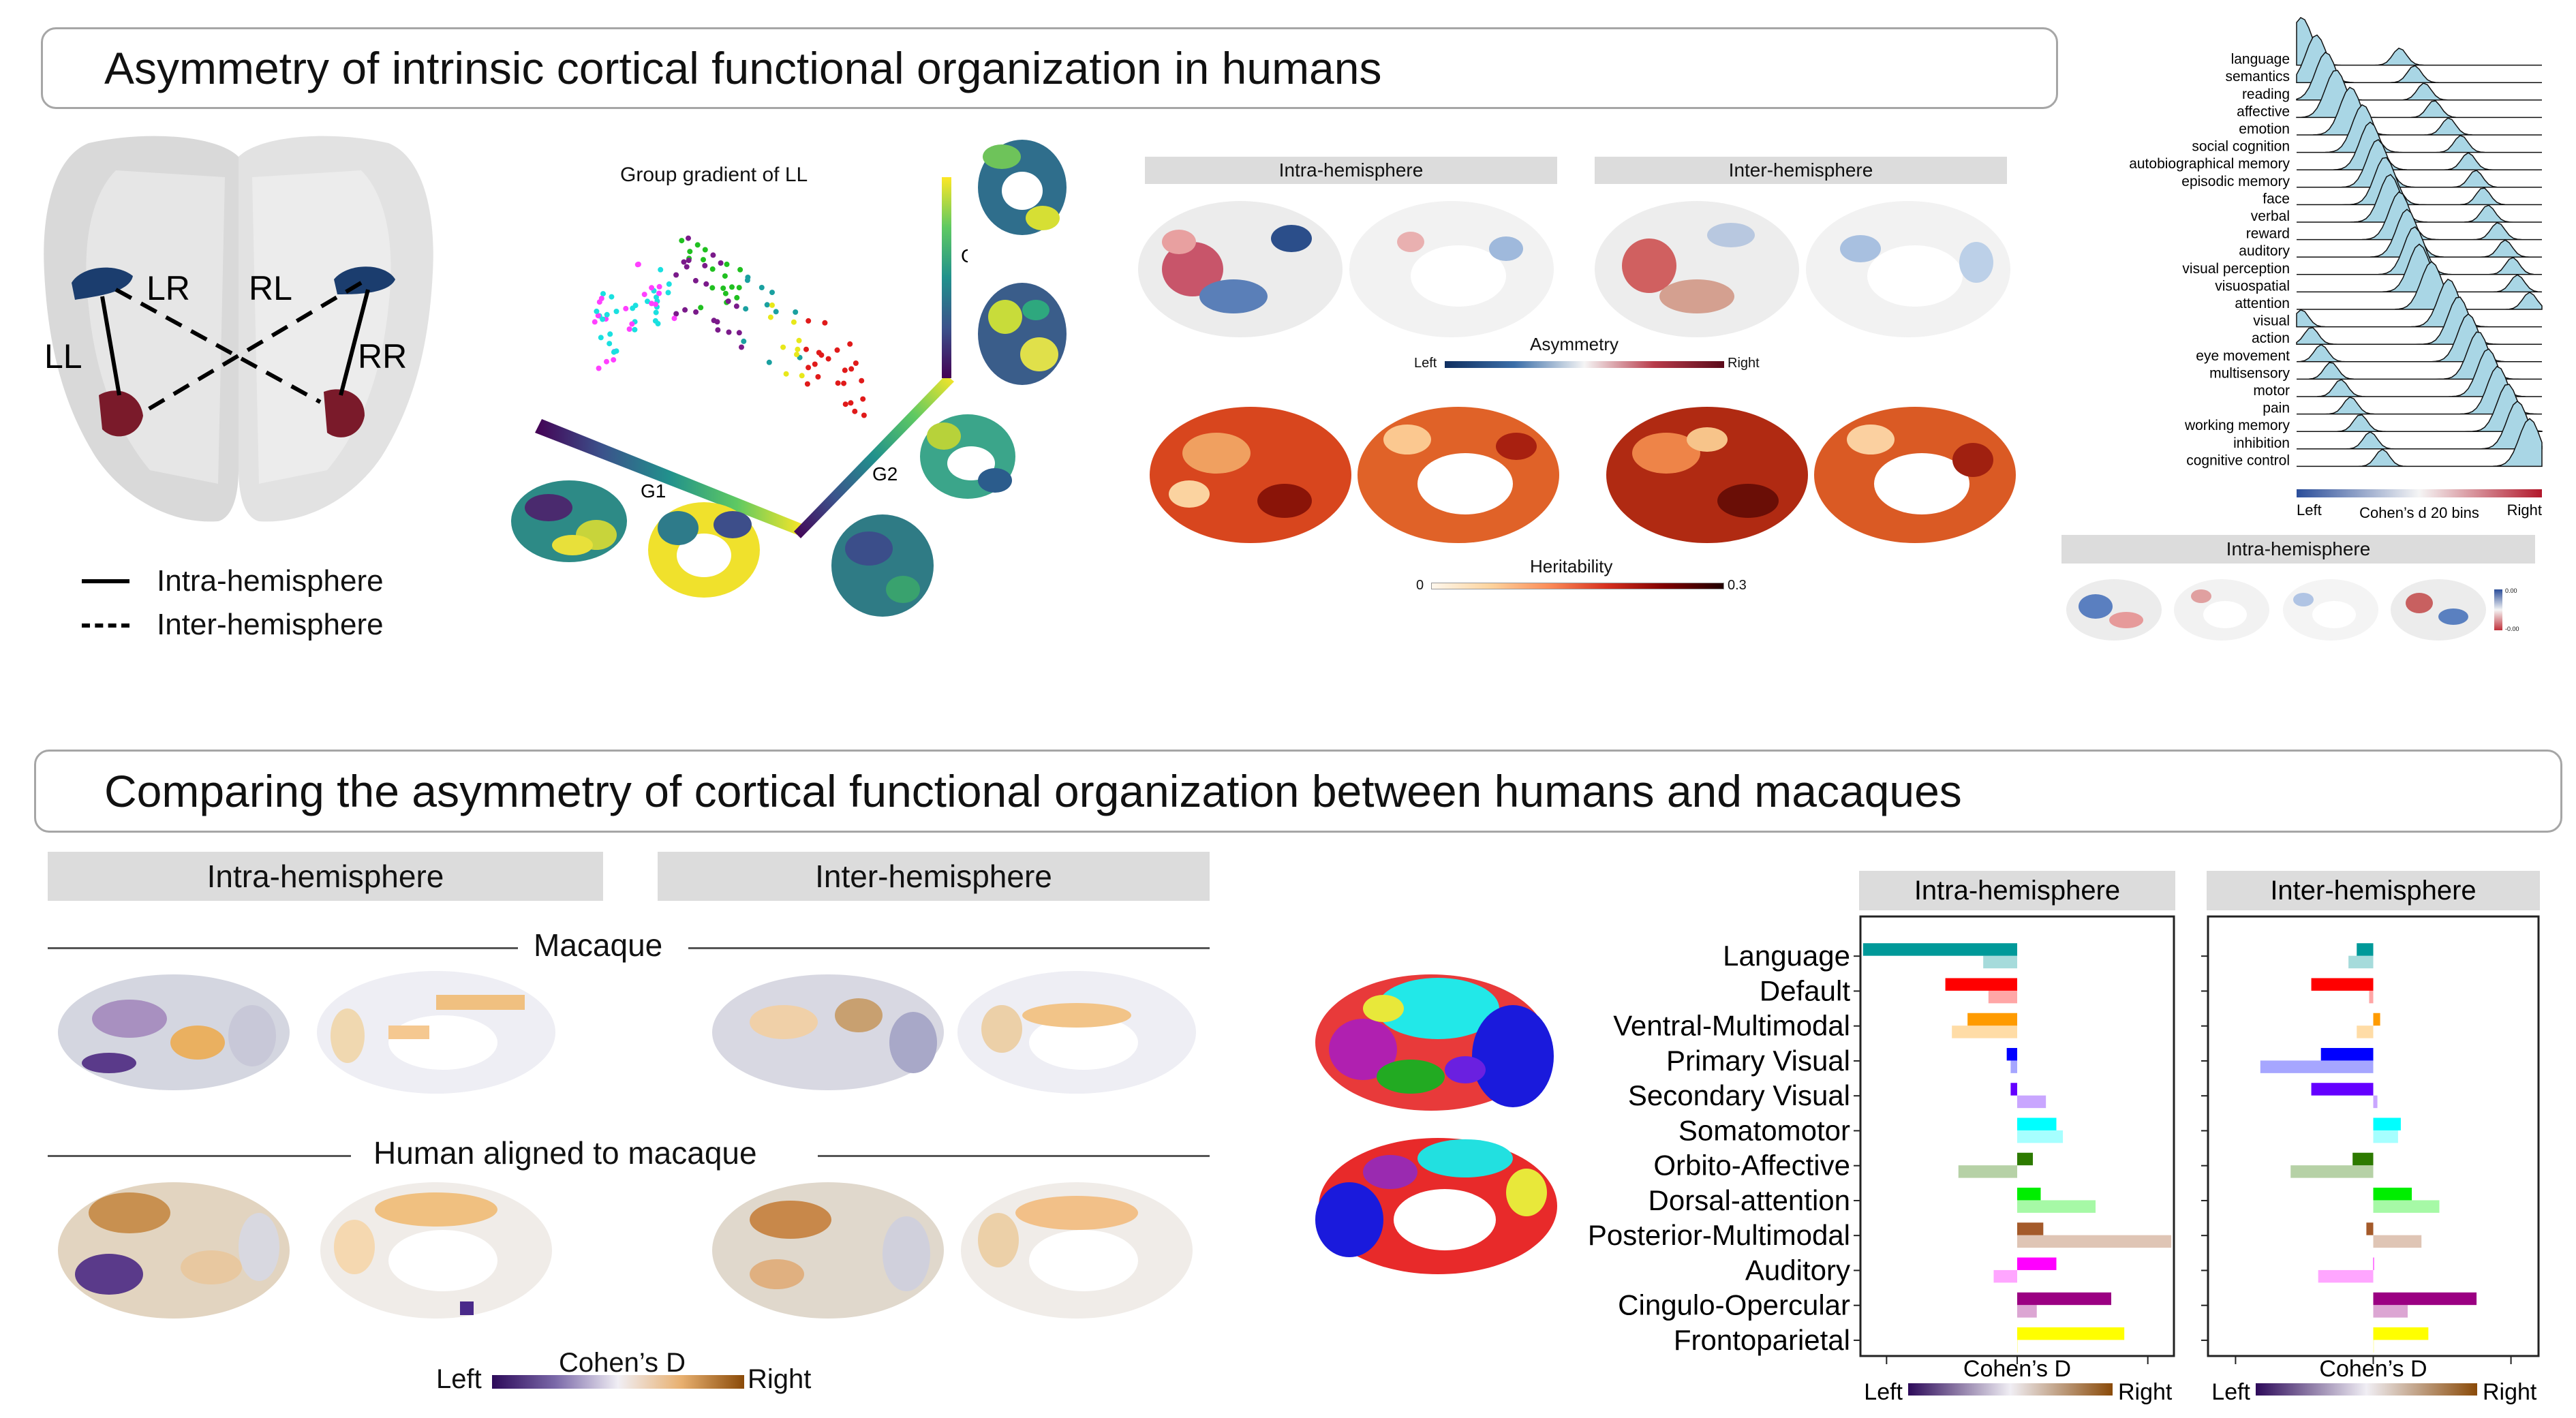 The width and height of the screenshot is (2576, 1418). What do you see at coordinates (2309, 510) in the screenshot?
I see `ridge-colorbar-left: Left` at bounding box center [2309, 510].